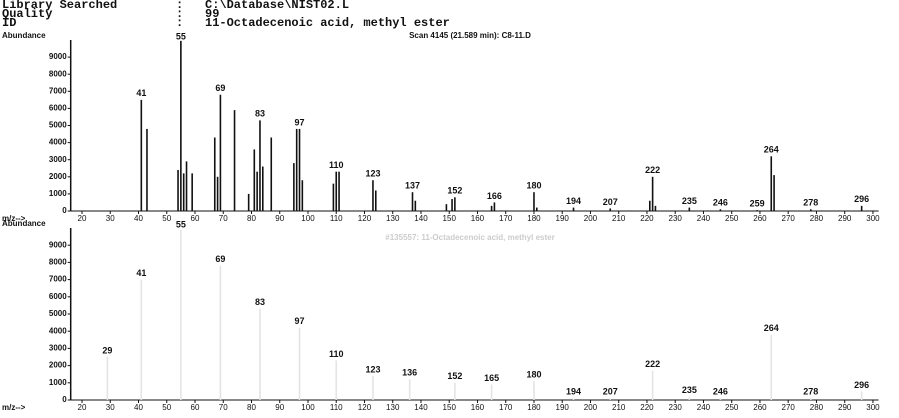 Image resolution: width=899 pixels, height=418 pixels. Describe the element at coordinates (300, 321) in the screenshot. I see `peak-label: 97` at that location.